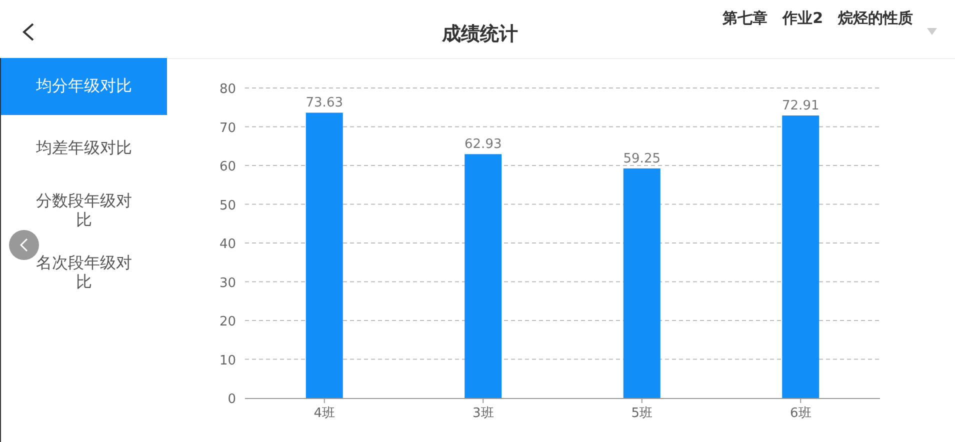  I want to click on chart-title: 成绩统计, so click(479, 34).